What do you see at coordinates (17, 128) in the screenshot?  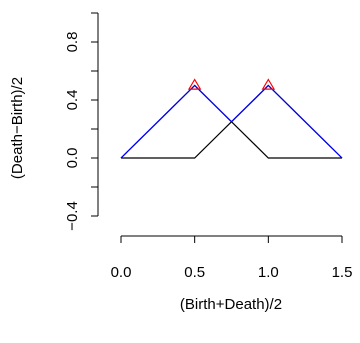 I see `y-axis-label: (Death−Birth)/2` at bounding box center [17, 128].